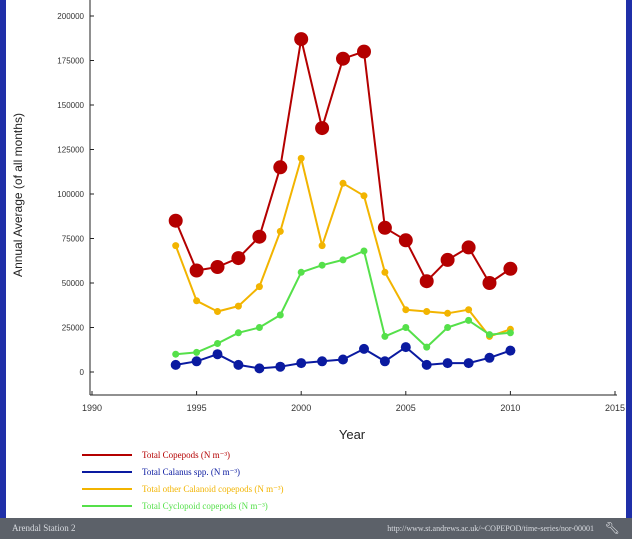 This screenshot has height=539, width=632. Describe the element at coordinates (70, 16) in the screenshot. I see `y-tick-label: 200000` at that location.